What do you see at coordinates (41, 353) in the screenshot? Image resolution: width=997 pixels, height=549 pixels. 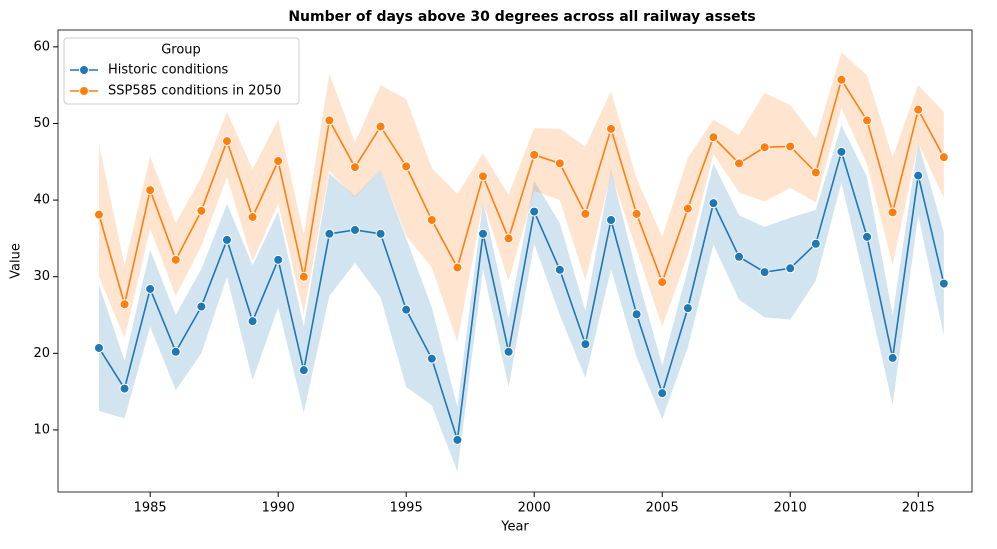 I see `y-tick-label: 20` at bounding box center [41, 353].